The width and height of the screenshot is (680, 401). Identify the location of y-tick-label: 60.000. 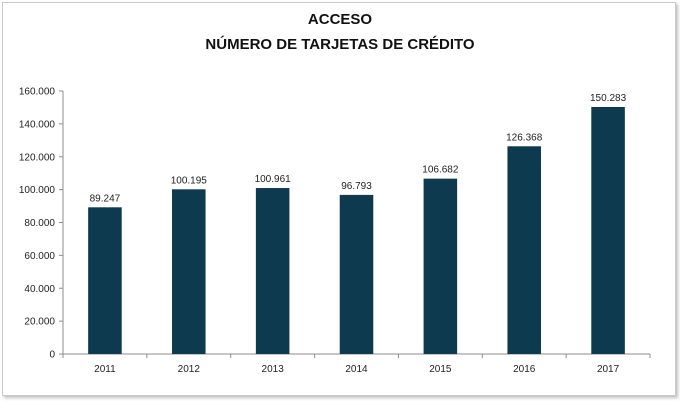
(39, 256).